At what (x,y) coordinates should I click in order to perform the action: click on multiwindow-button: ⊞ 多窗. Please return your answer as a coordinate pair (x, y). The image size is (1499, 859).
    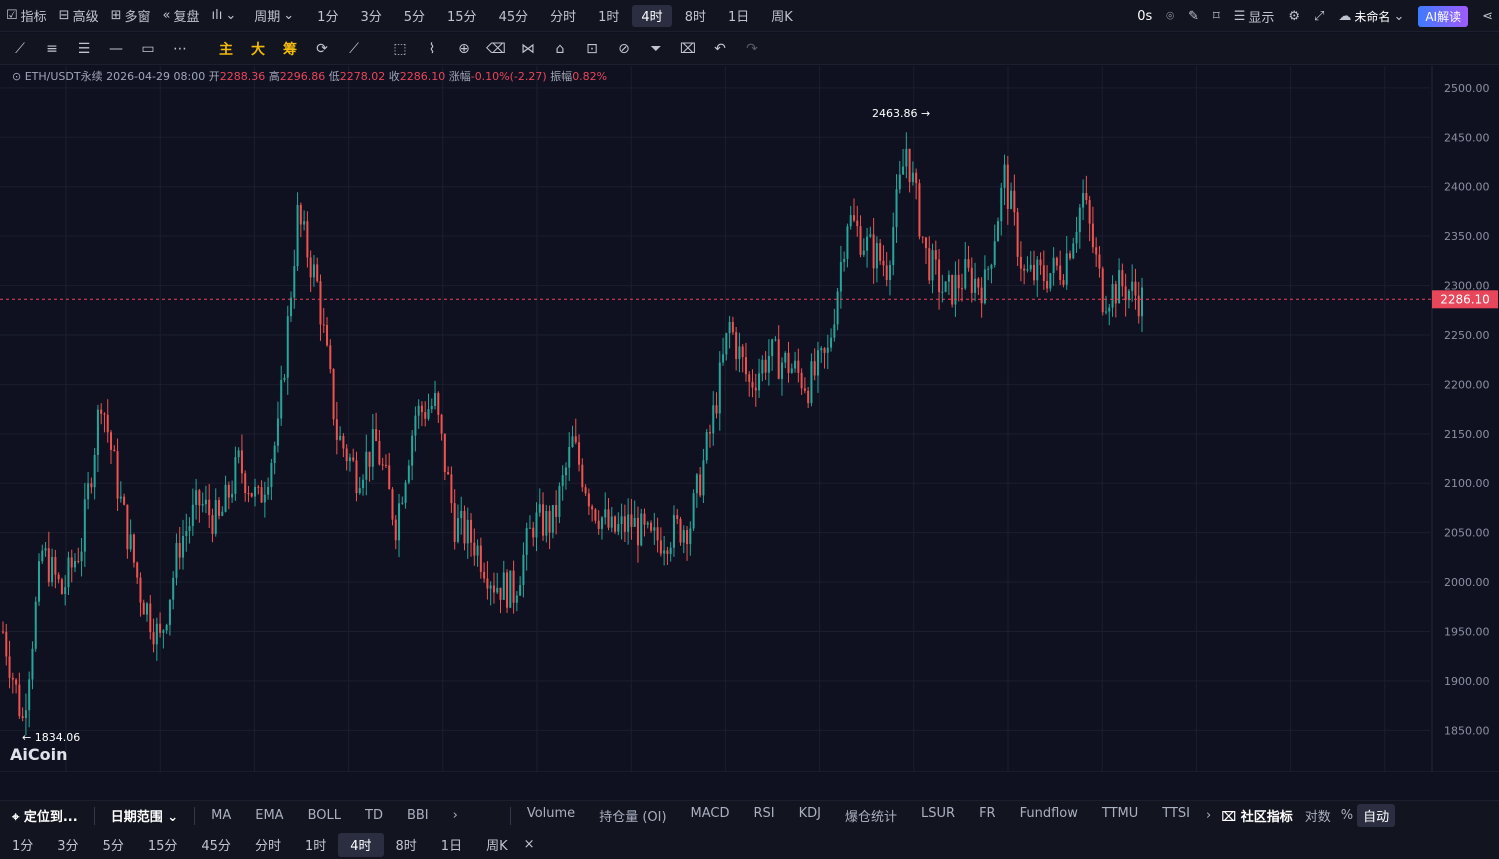
    Looking at the image, I should click on (130, 16).